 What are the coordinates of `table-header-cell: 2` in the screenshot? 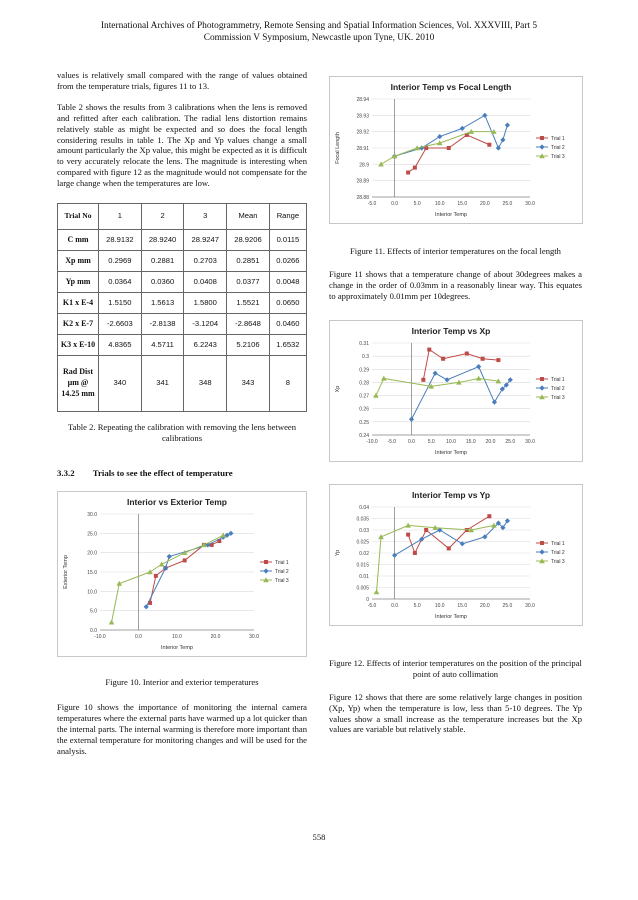 It's located at (162, 217).